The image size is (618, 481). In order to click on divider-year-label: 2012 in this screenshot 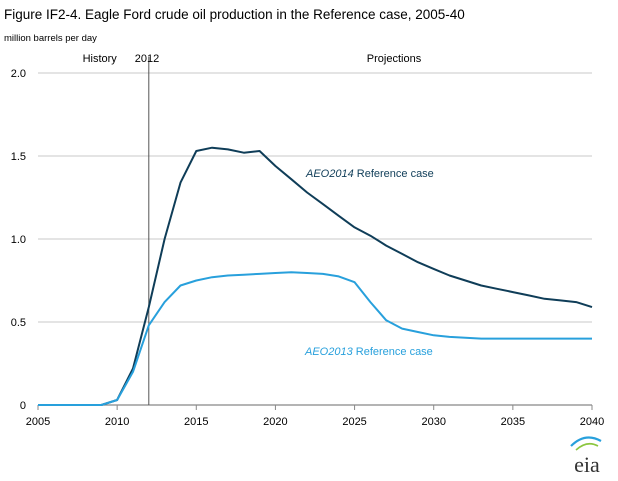, I will do `click(147, 59)`.